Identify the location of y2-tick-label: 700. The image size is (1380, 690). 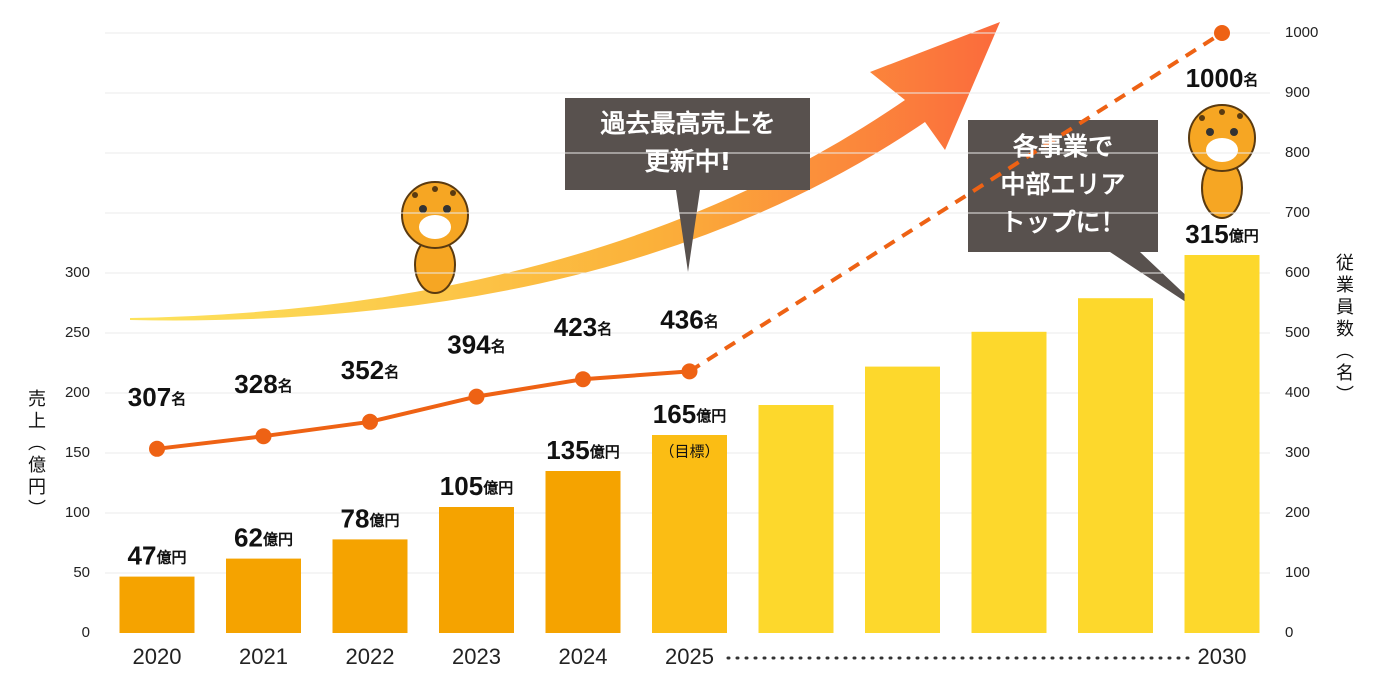
(1297, 212).